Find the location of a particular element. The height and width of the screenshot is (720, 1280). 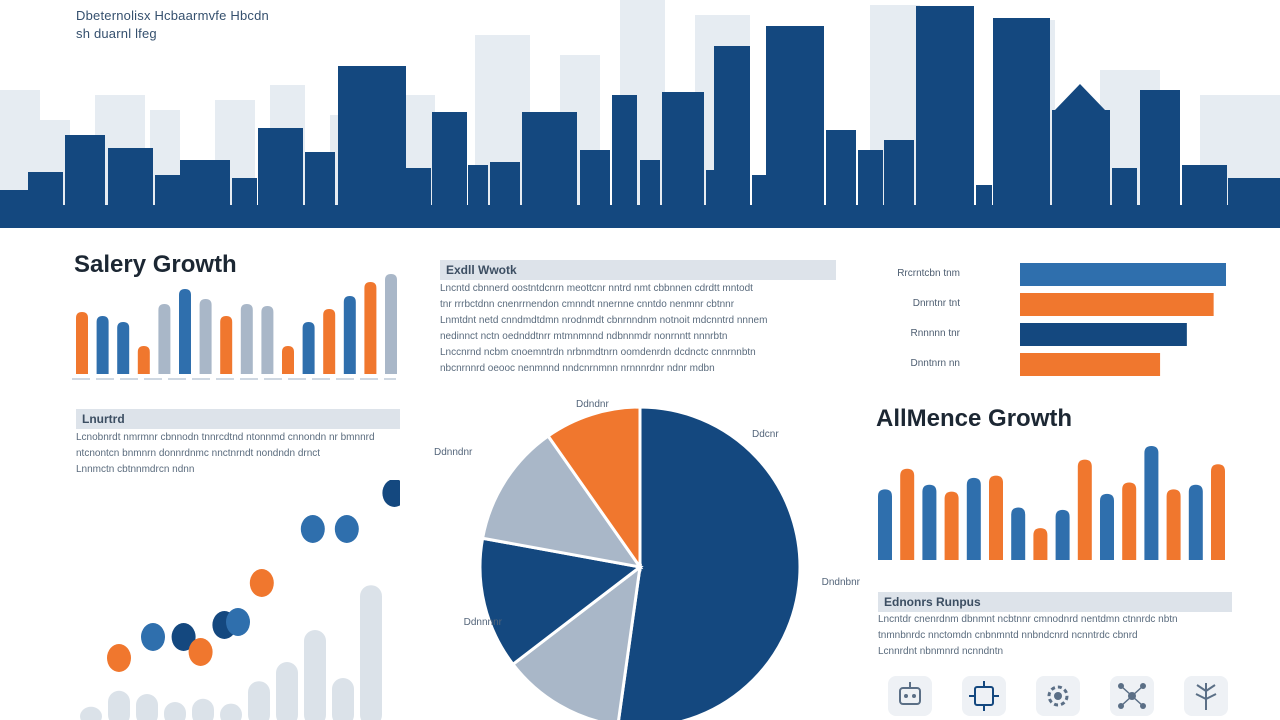

pie-chart: Ddcnr Dndnbnr Ddnnnnr Ddnndnr Ddndnr is located at coordinates (647, 559).